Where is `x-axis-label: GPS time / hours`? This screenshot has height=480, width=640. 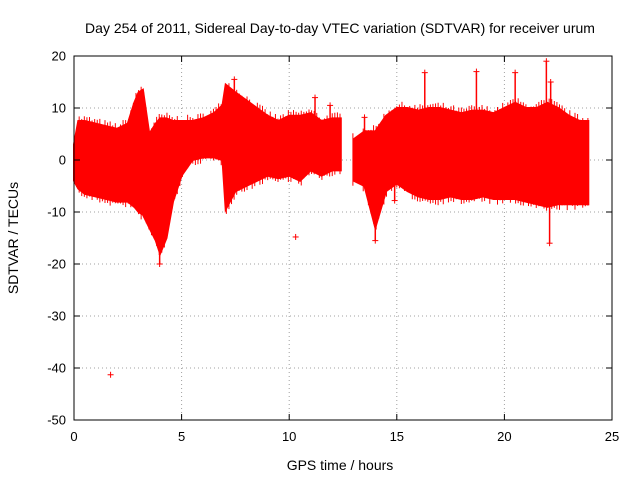 x-axis-label: GPS time / hours is located at coordinates (340, 465).